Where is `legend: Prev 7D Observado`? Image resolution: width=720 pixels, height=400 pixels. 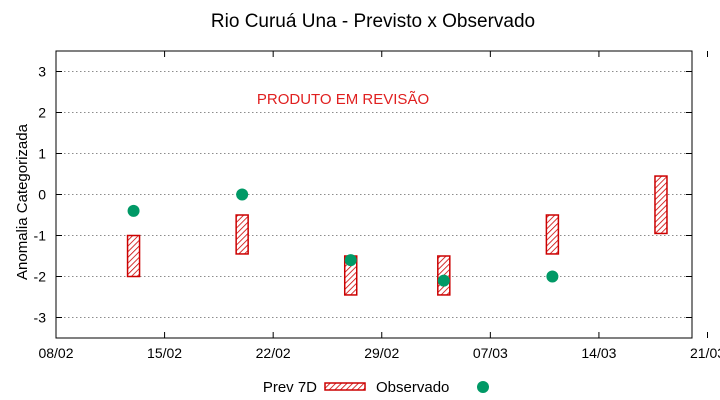 legend: Prev 7D Observado is located at coordinates (376, 387).